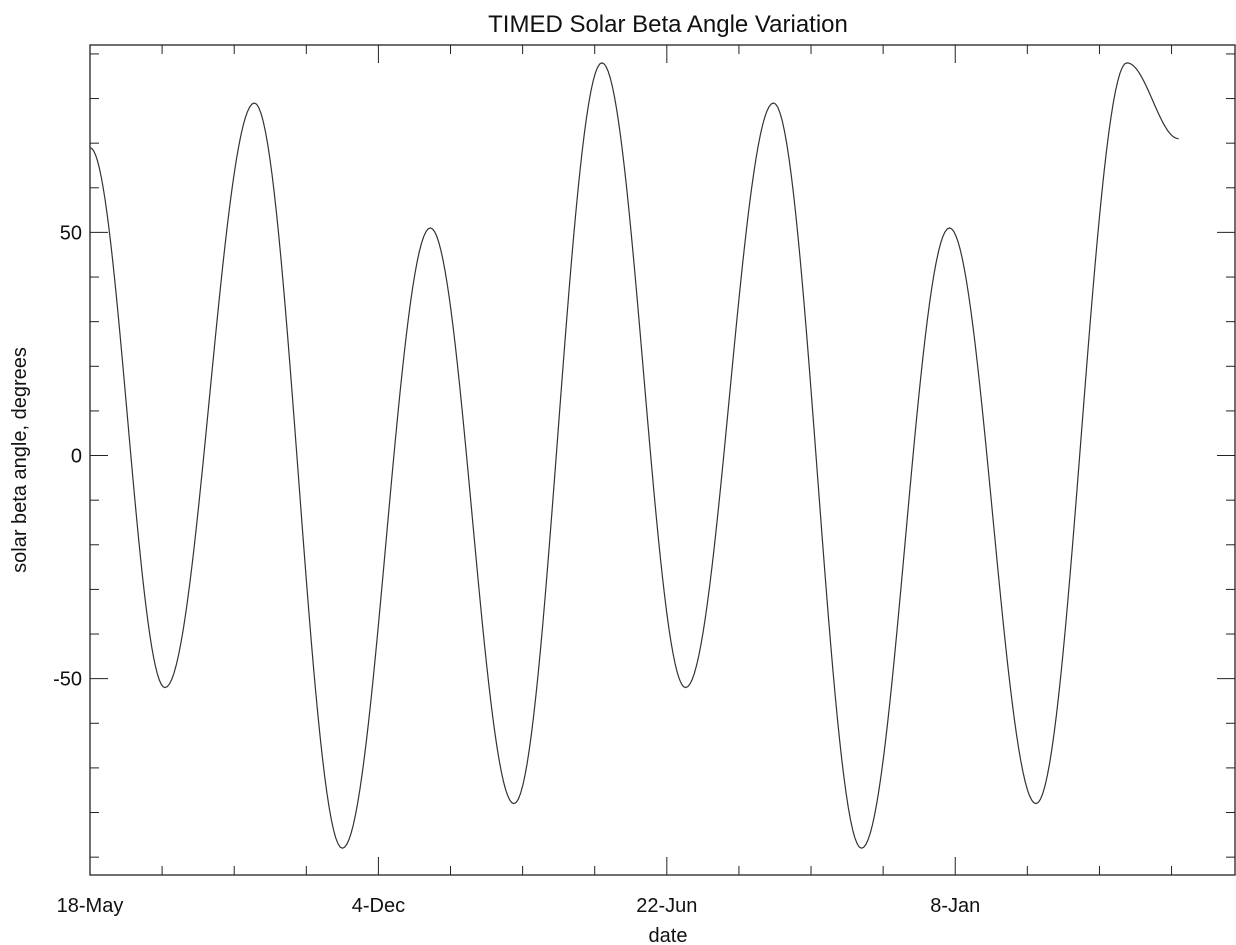 This screenshot has width=1236, height=945. I want to click on y-tick-label: 0, so click(76, 457).